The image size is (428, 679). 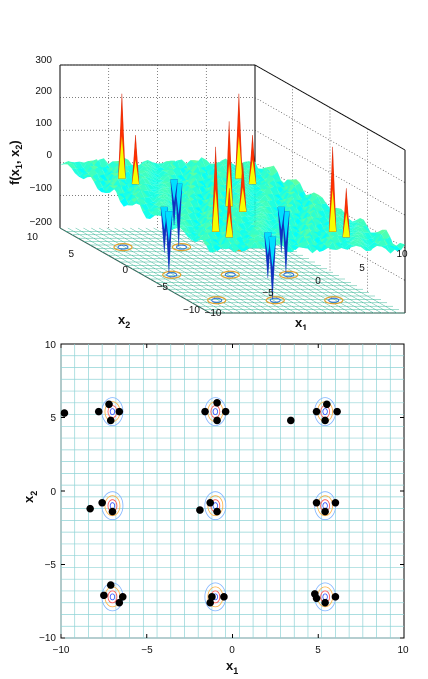 What do you see at coordinates (112, 412) in the screenshot?
I see `contour-ring` at bounding box center [112, 412].